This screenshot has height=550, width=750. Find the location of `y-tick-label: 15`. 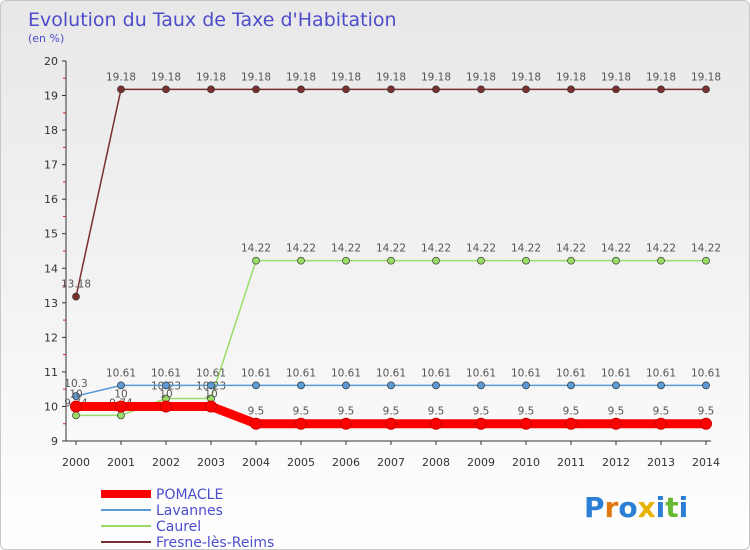

y-tick-label: 15 is located at coordinates (51, 234).